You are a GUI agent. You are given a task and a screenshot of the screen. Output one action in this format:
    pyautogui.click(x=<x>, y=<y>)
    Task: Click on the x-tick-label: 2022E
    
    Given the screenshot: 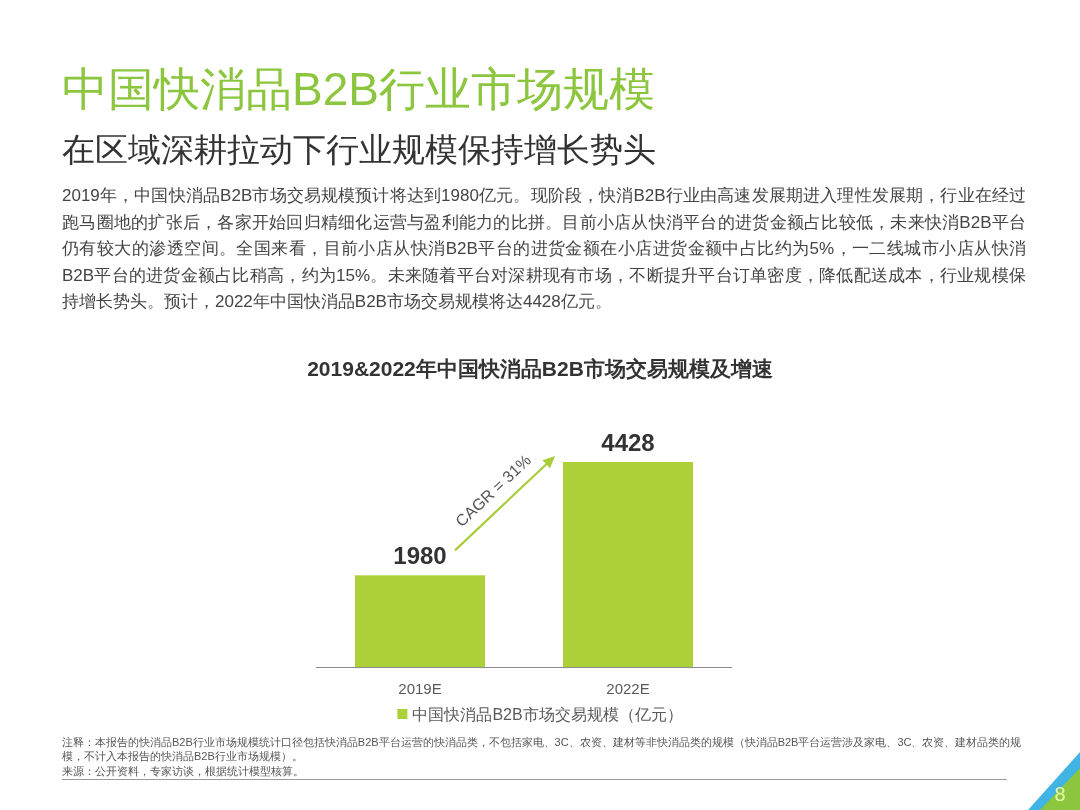 What is the action you would take?
    pyautogui.click(x=628, y=688)
    